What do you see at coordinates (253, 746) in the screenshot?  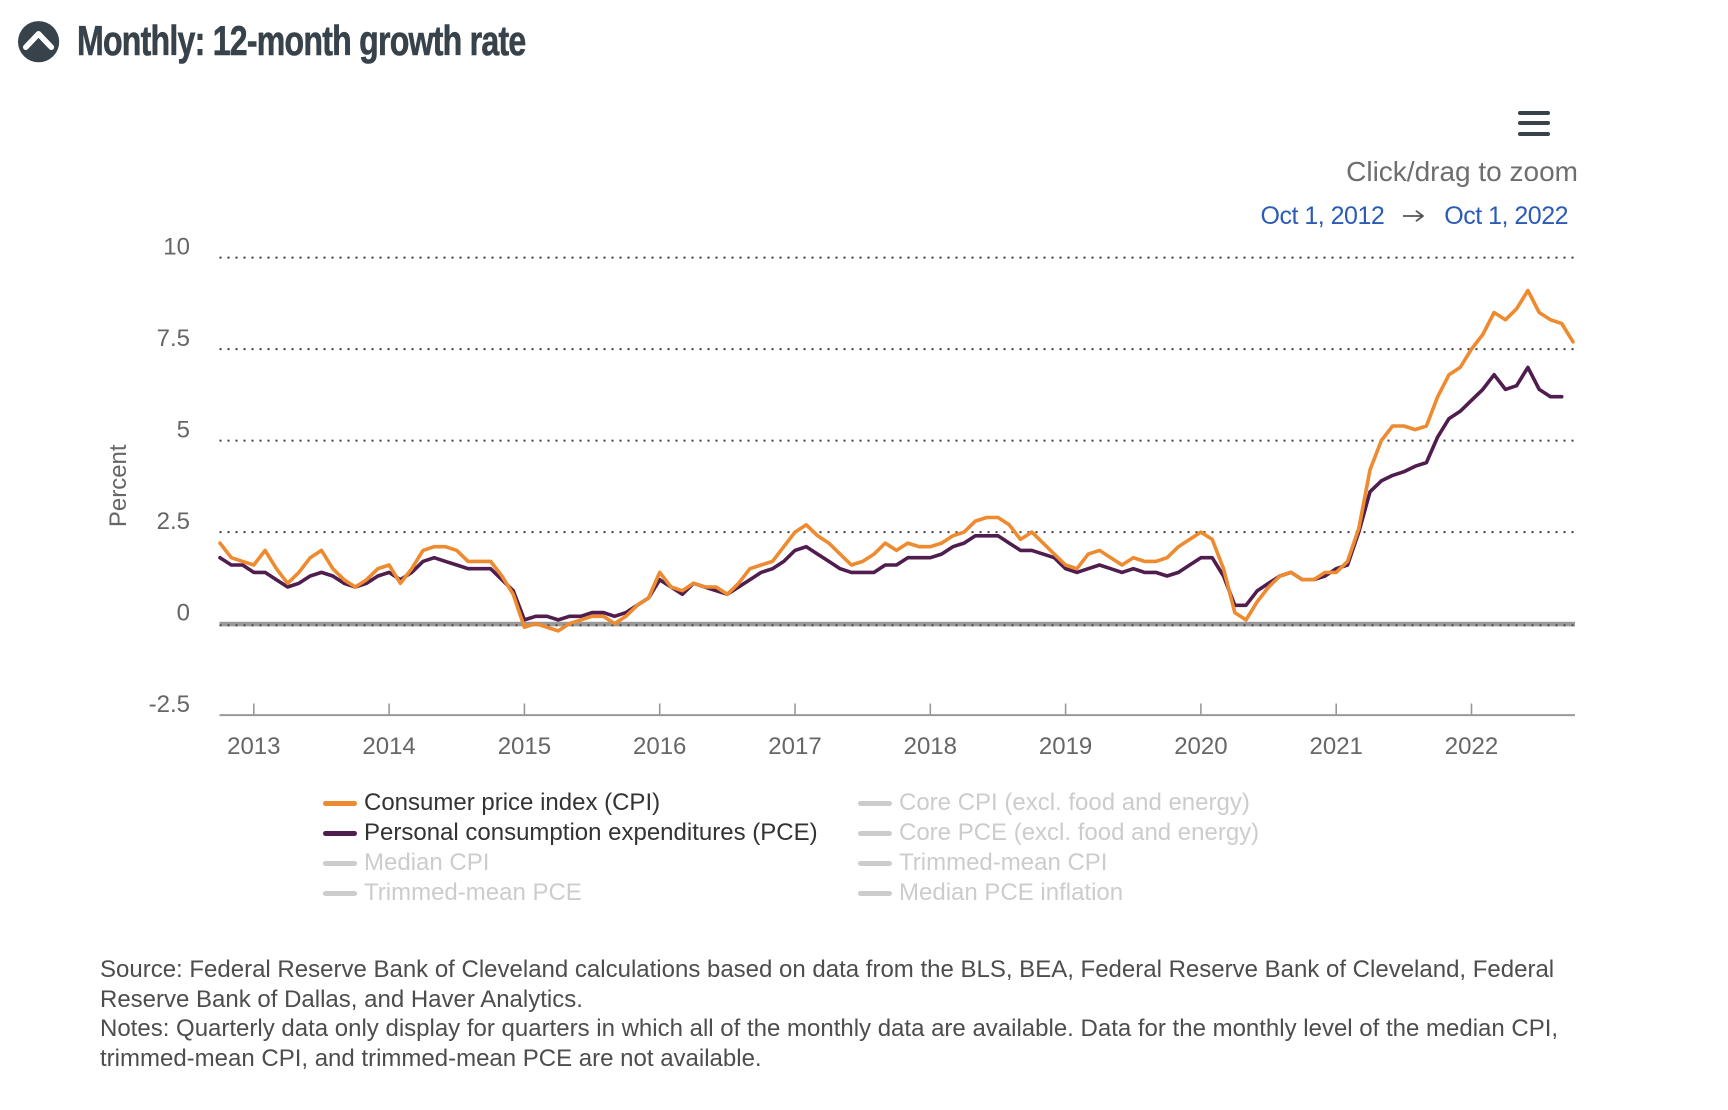 I see `svg-text: 2013` at bounding box center [253, 746].